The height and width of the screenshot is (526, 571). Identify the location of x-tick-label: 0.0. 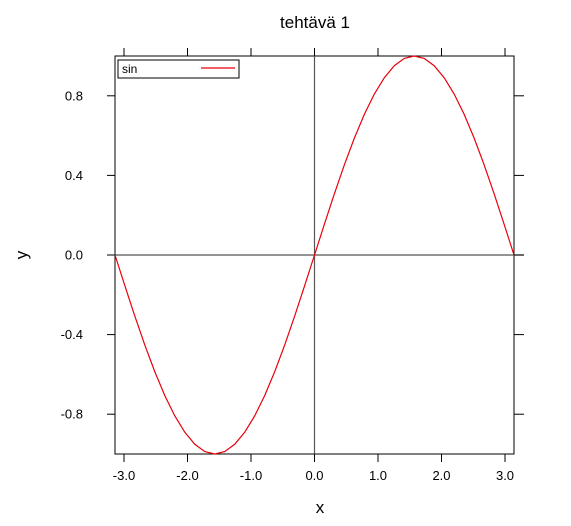
(314, 475).